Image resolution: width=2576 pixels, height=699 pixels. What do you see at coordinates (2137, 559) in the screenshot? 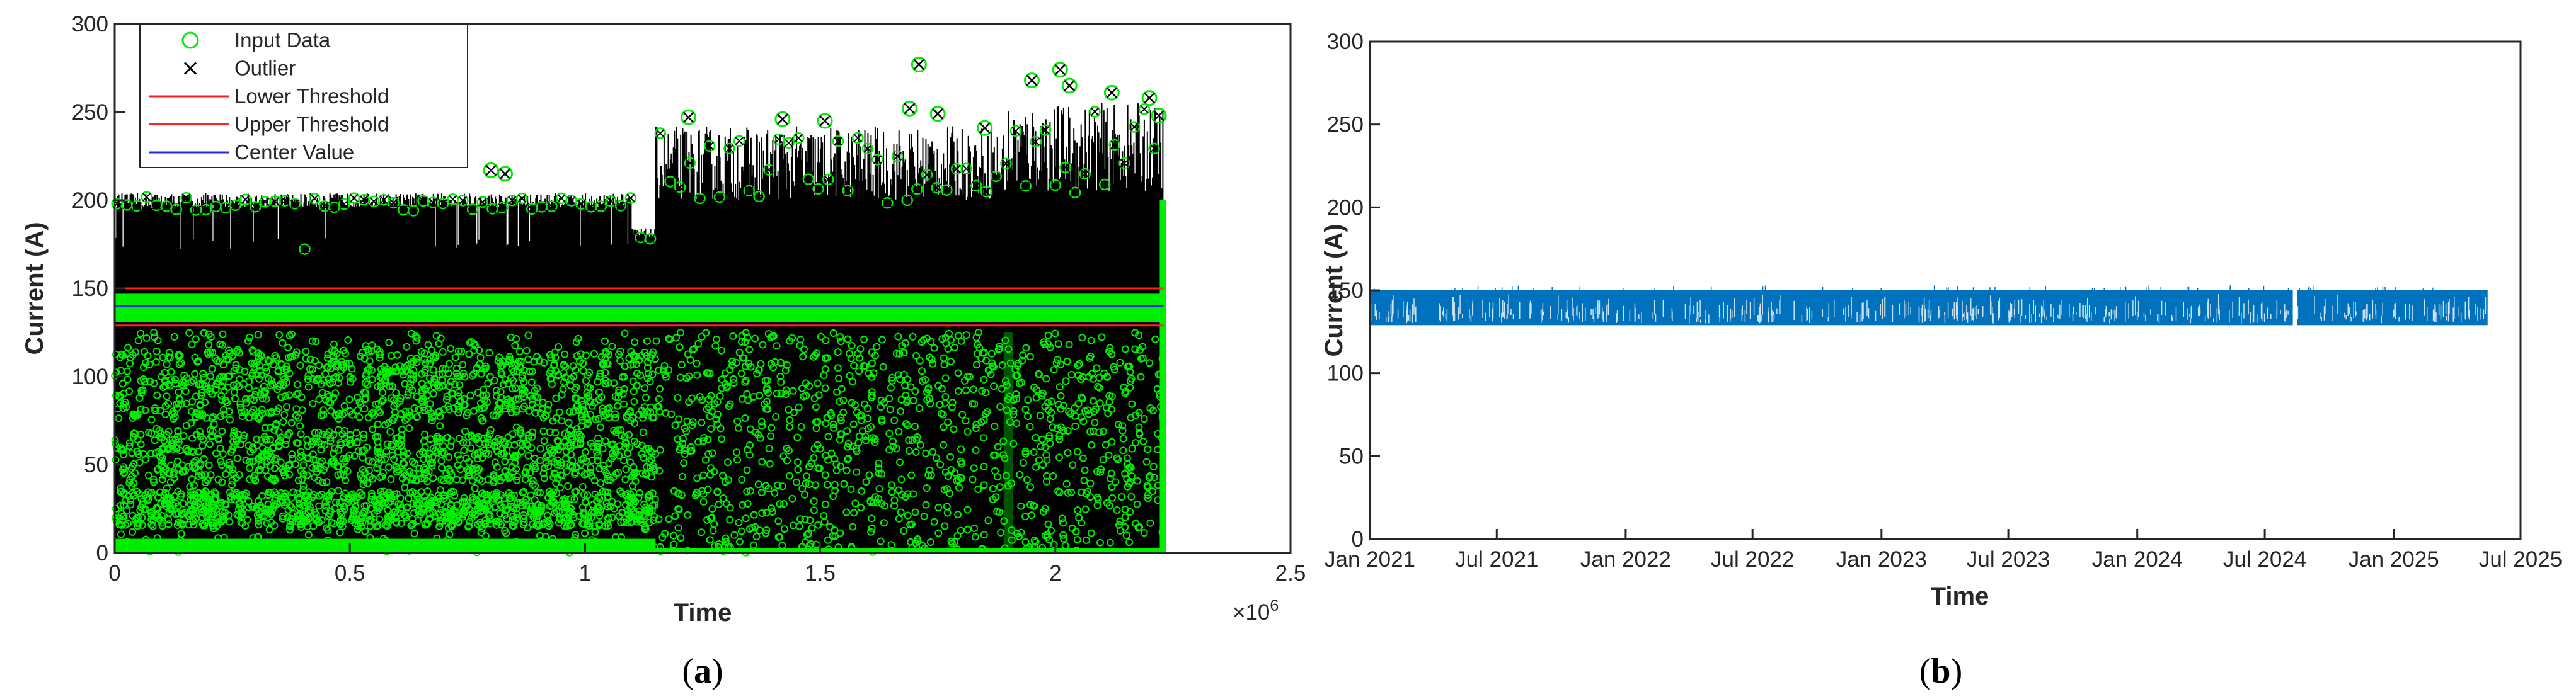
I see `x-tick-label: Jan 2024` at bounding box center [2137, 559].